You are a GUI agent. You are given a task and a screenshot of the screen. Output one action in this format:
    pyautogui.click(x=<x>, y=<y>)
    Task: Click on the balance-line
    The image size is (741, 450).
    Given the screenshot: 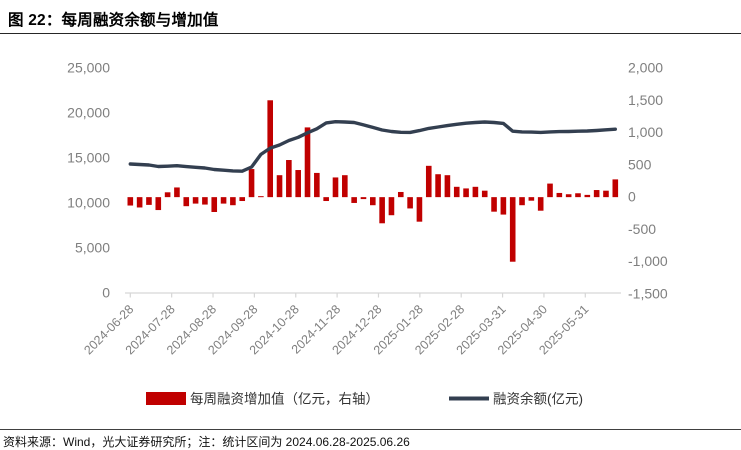 What is the action you would take?
    pyautogui.click(x=372, y=146)
    